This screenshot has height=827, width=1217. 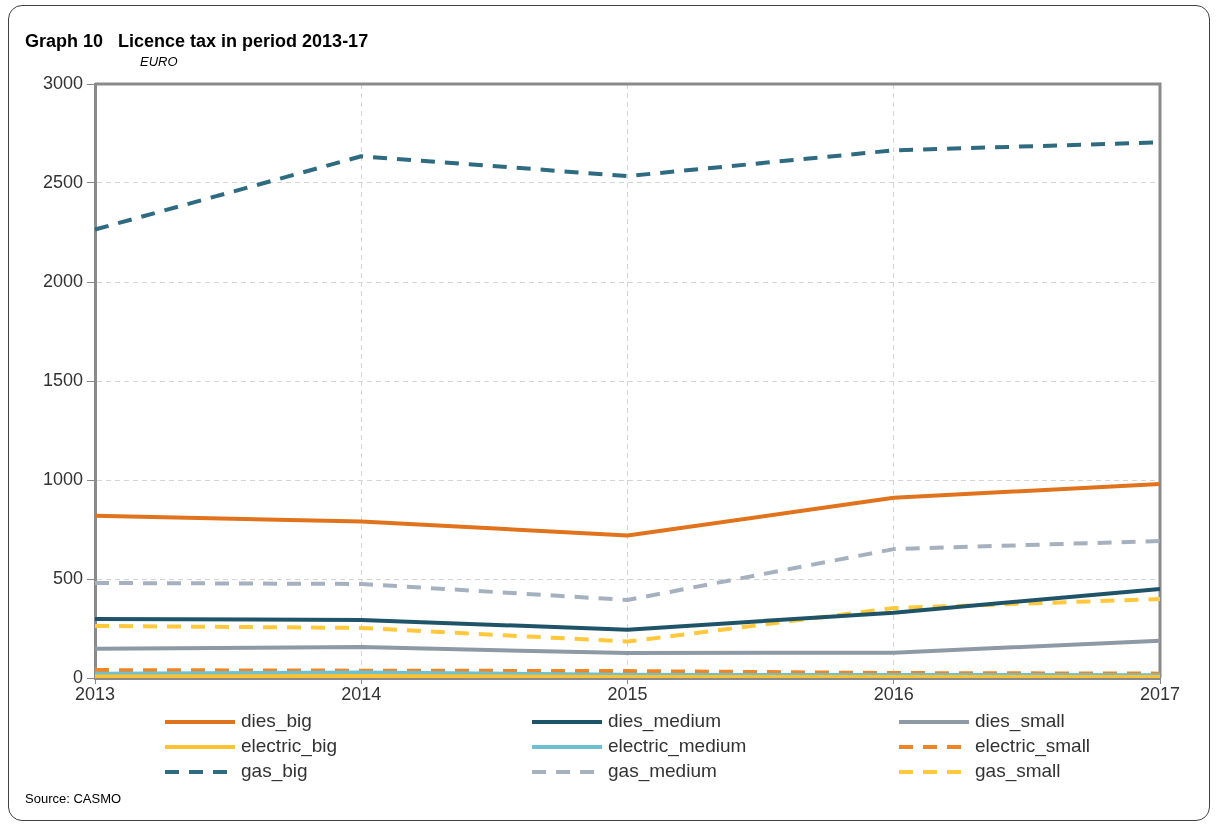 What do you see at coordinates (274, 771) in the screenshot?
I see `legend-label: gas_big` at bounding box center [274, 771].